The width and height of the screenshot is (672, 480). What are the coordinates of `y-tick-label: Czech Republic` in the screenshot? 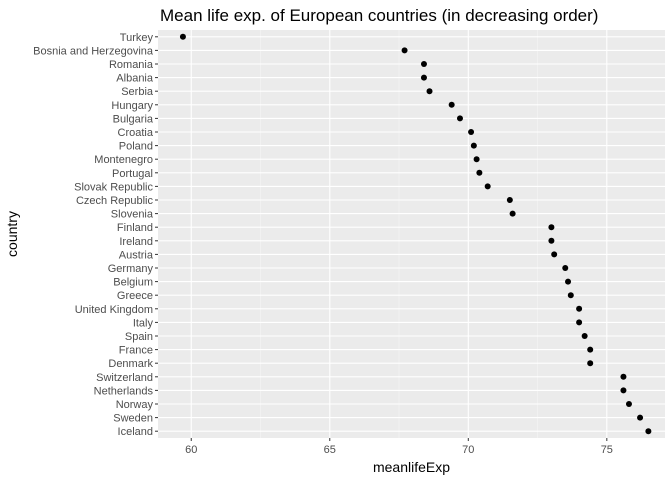 It's located at (115, 201).